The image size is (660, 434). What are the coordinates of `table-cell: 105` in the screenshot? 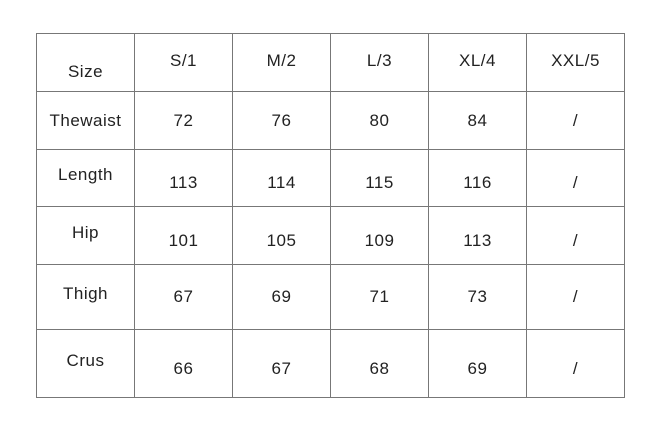 It's located at (281, 235).